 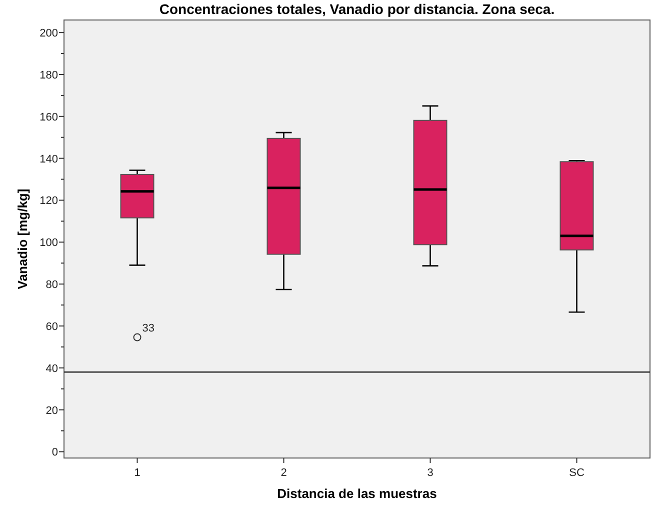 What do you see at coordinates (22, 239) in the screenshot?
I see `y-axis-title: Vanadio [mg/kg]` at bounding box center [22, 239].